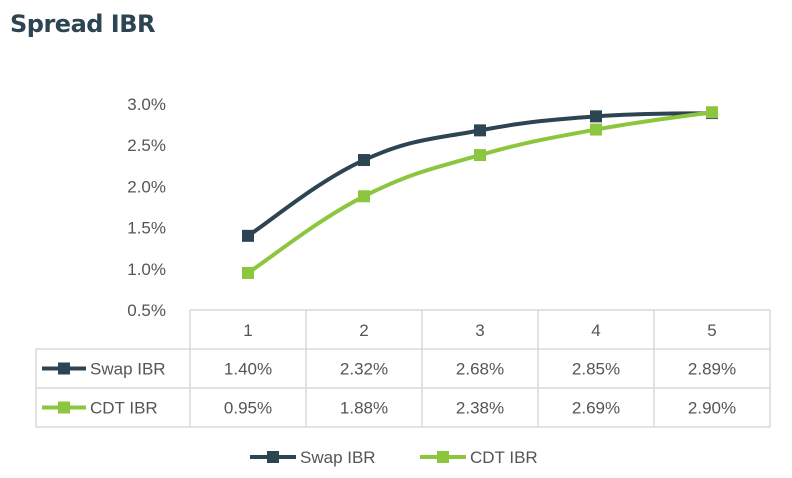  What do you see at coordinates (480, 369) in the screenshot?
I see `data-label: 2.68%` at bounding box center [480, 369].